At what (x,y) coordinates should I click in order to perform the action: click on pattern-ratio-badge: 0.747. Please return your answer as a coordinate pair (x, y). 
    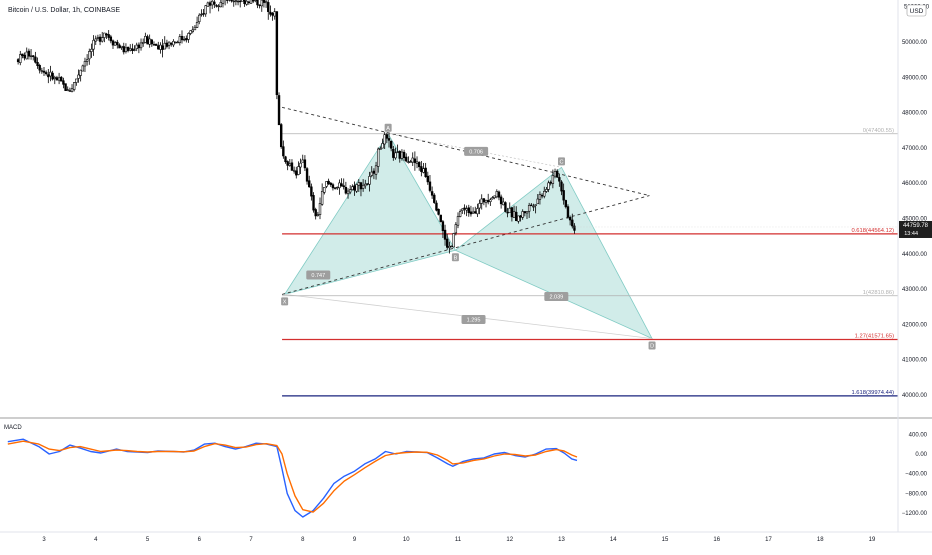
    Looking at the image, I should click on (318, 275).